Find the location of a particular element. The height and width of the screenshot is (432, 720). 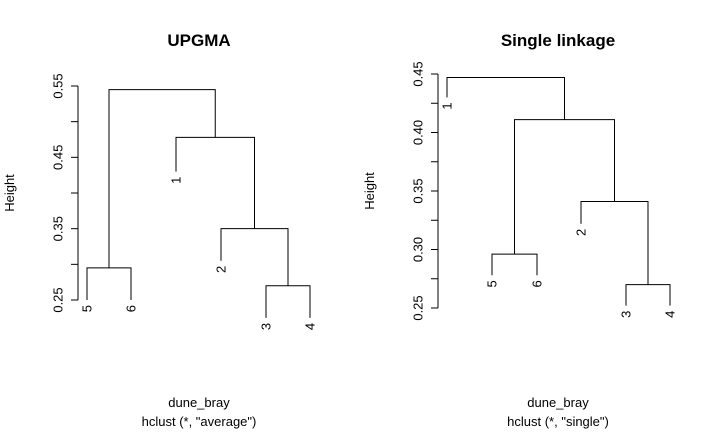

y-tick-label: 0.55 is located at coordinates (58, 85).